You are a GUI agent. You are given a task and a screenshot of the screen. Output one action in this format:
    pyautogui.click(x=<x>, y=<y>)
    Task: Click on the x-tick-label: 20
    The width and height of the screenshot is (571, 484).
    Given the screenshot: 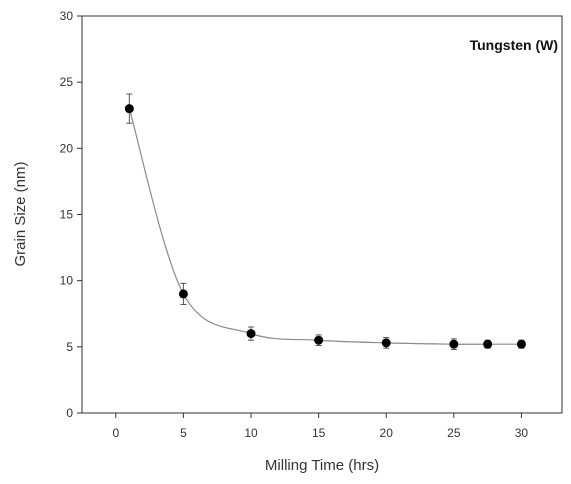 What is the action you would take?
    pyautogui.click(x=387, y=433)
    